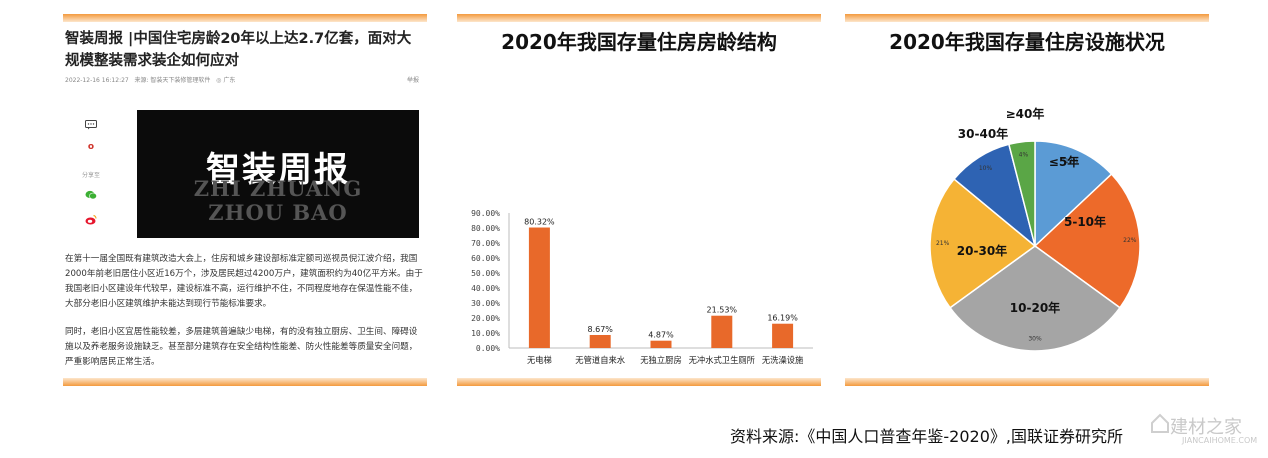 The image size is (1268, 458). I want to click on slice-category-label: 30-40年, so click(983, 133).